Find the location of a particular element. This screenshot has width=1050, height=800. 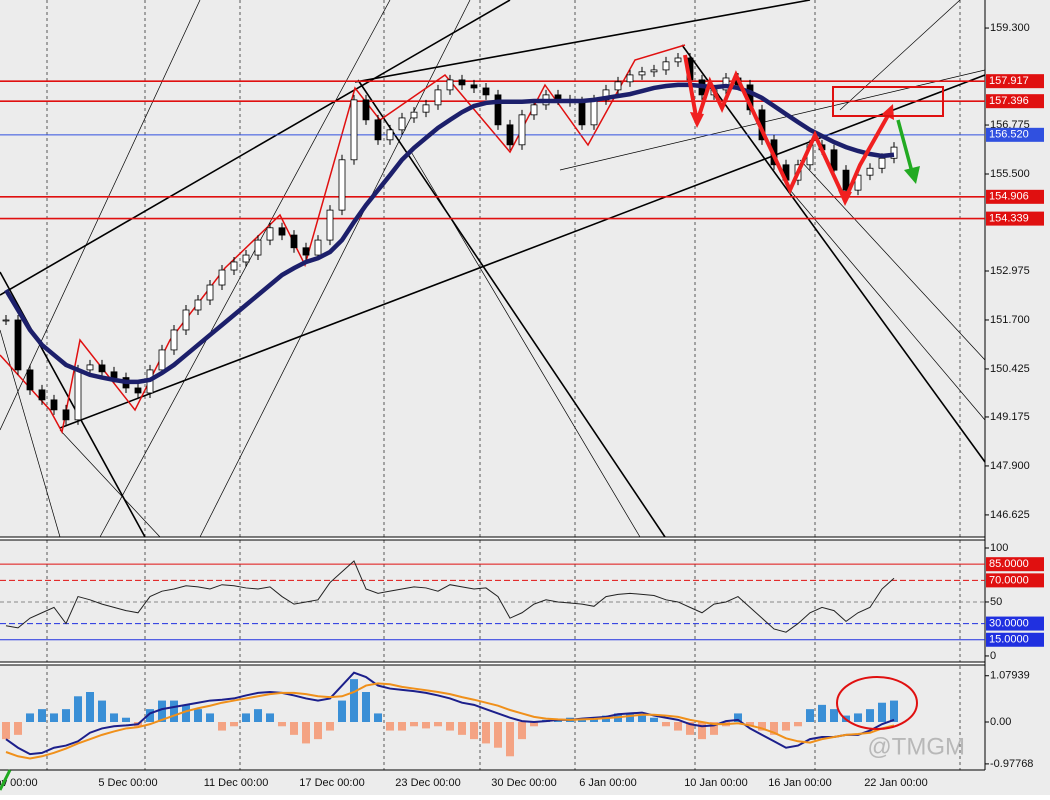

x-tick-label: 5 Dec 00:00 is located at coordinates (127, 783).